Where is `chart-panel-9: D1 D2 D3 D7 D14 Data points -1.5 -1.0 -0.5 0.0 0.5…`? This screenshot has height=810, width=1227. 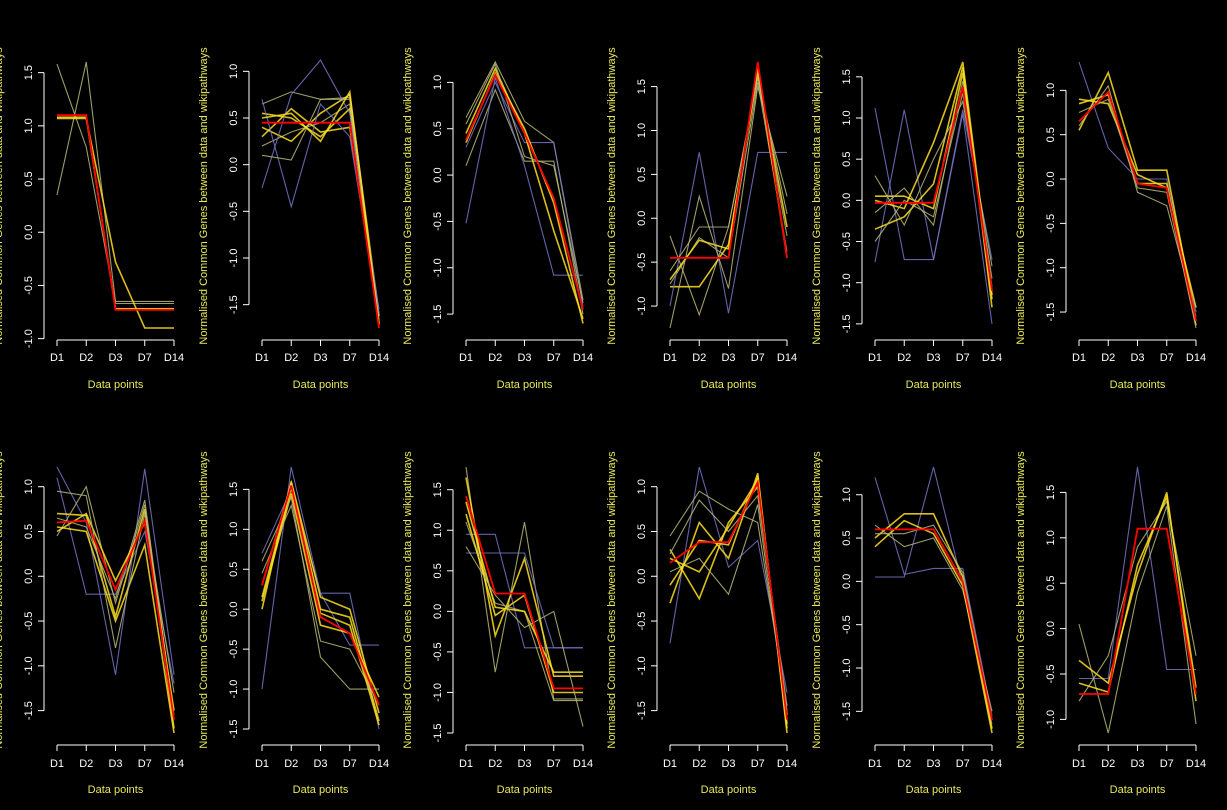 chart-panel-9: D1 D2 D3 D7 D14 Data points -1.5 -1.0 -0.5 0.0 0.5… is located at coordinates (497, 623).